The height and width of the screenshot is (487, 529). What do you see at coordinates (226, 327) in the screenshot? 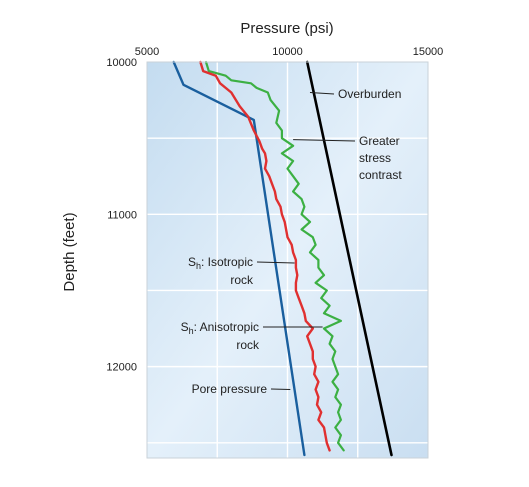
I see `anisotropic-label-rest: : Anisotropic` at bounding box center [226, 327].